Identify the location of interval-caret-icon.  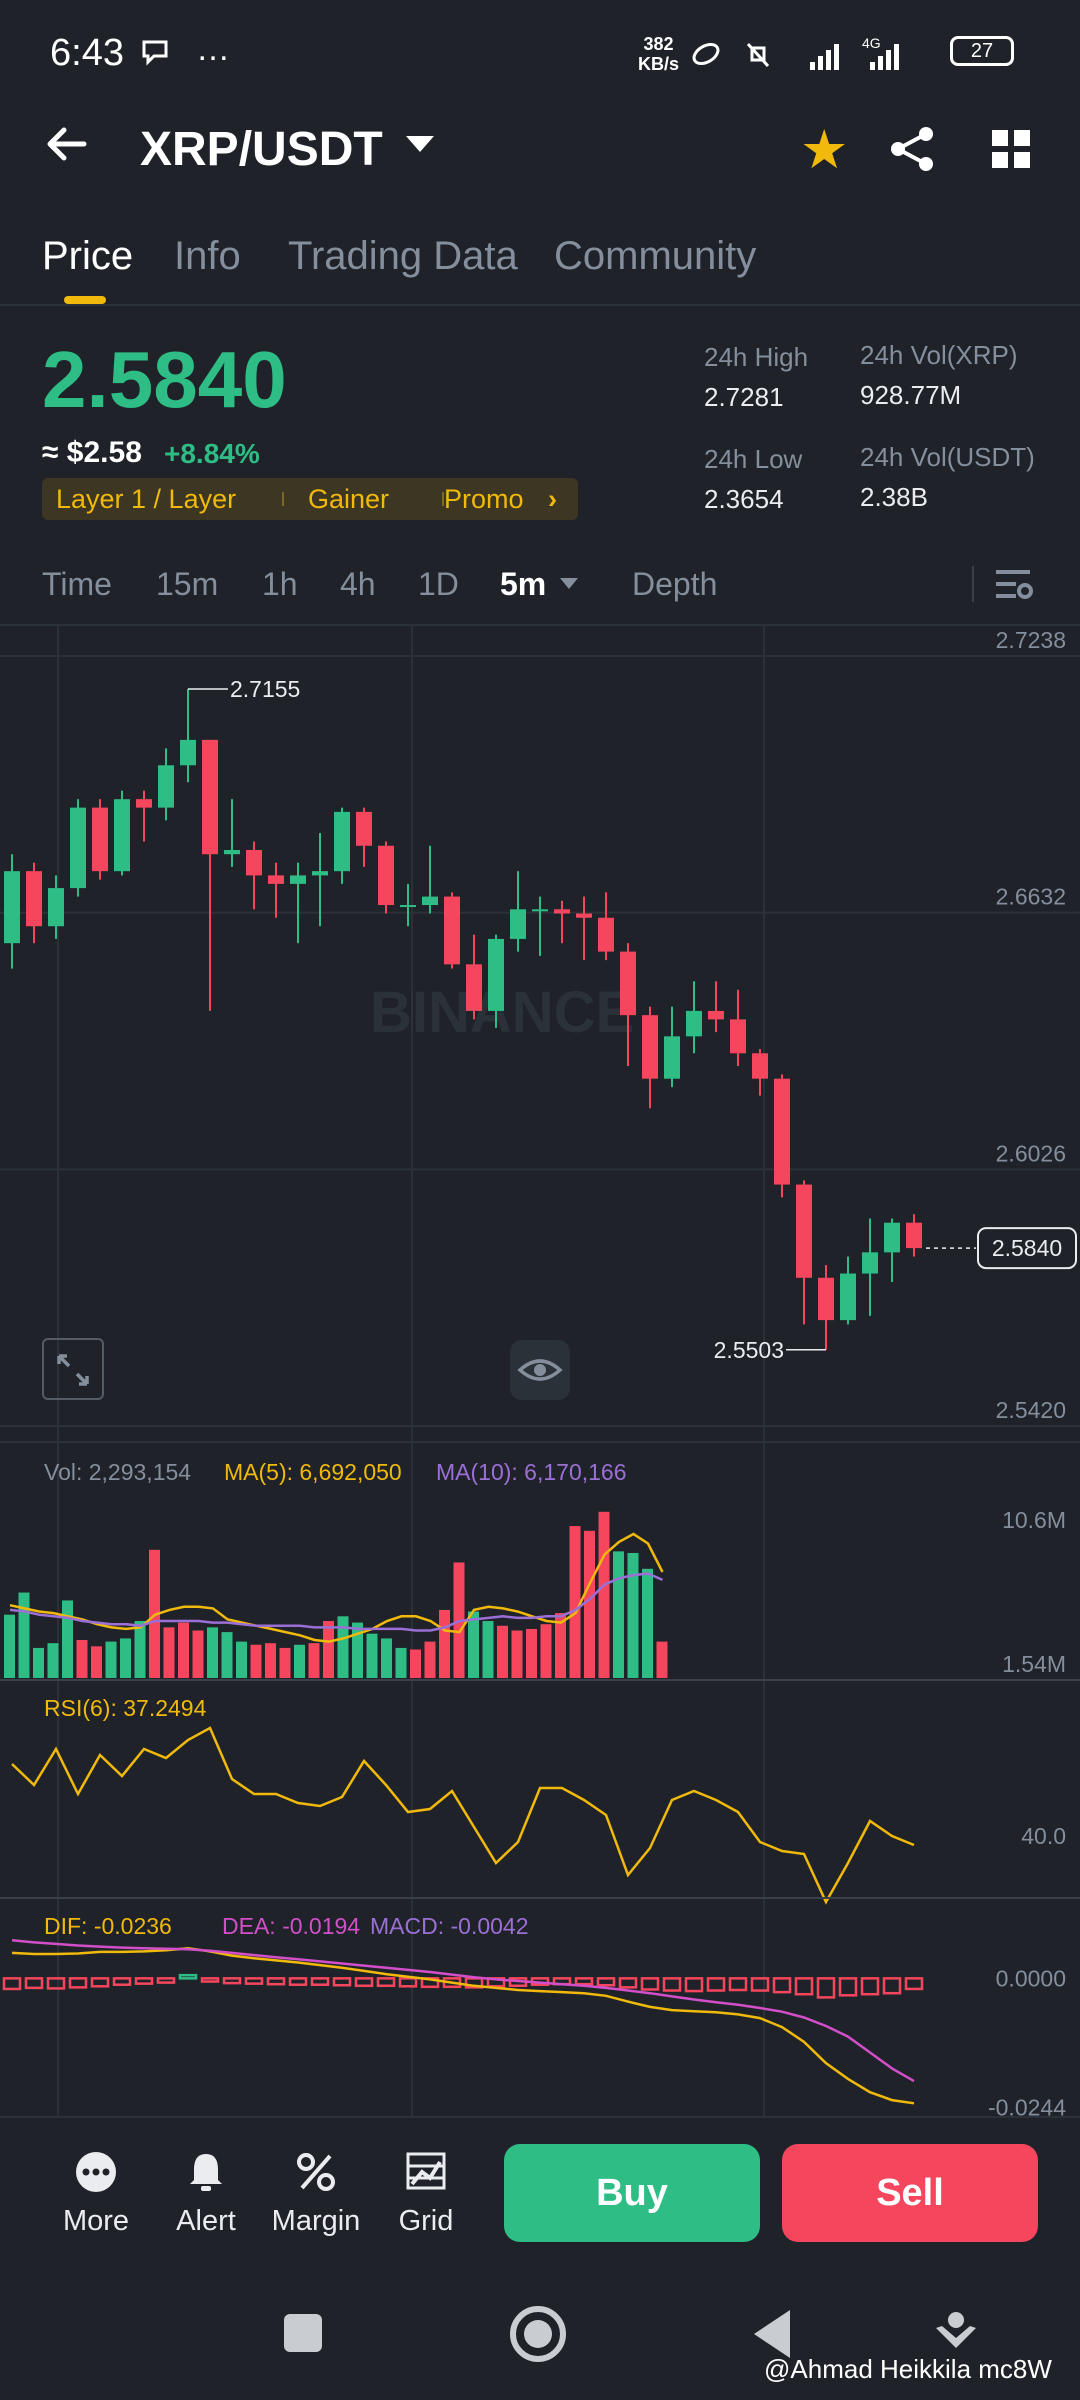
(569, 583).